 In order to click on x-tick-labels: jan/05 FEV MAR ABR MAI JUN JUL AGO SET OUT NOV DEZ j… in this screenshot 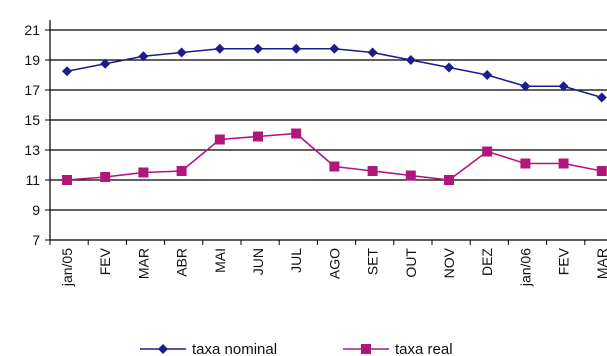, I will do `click(333, 267)`.